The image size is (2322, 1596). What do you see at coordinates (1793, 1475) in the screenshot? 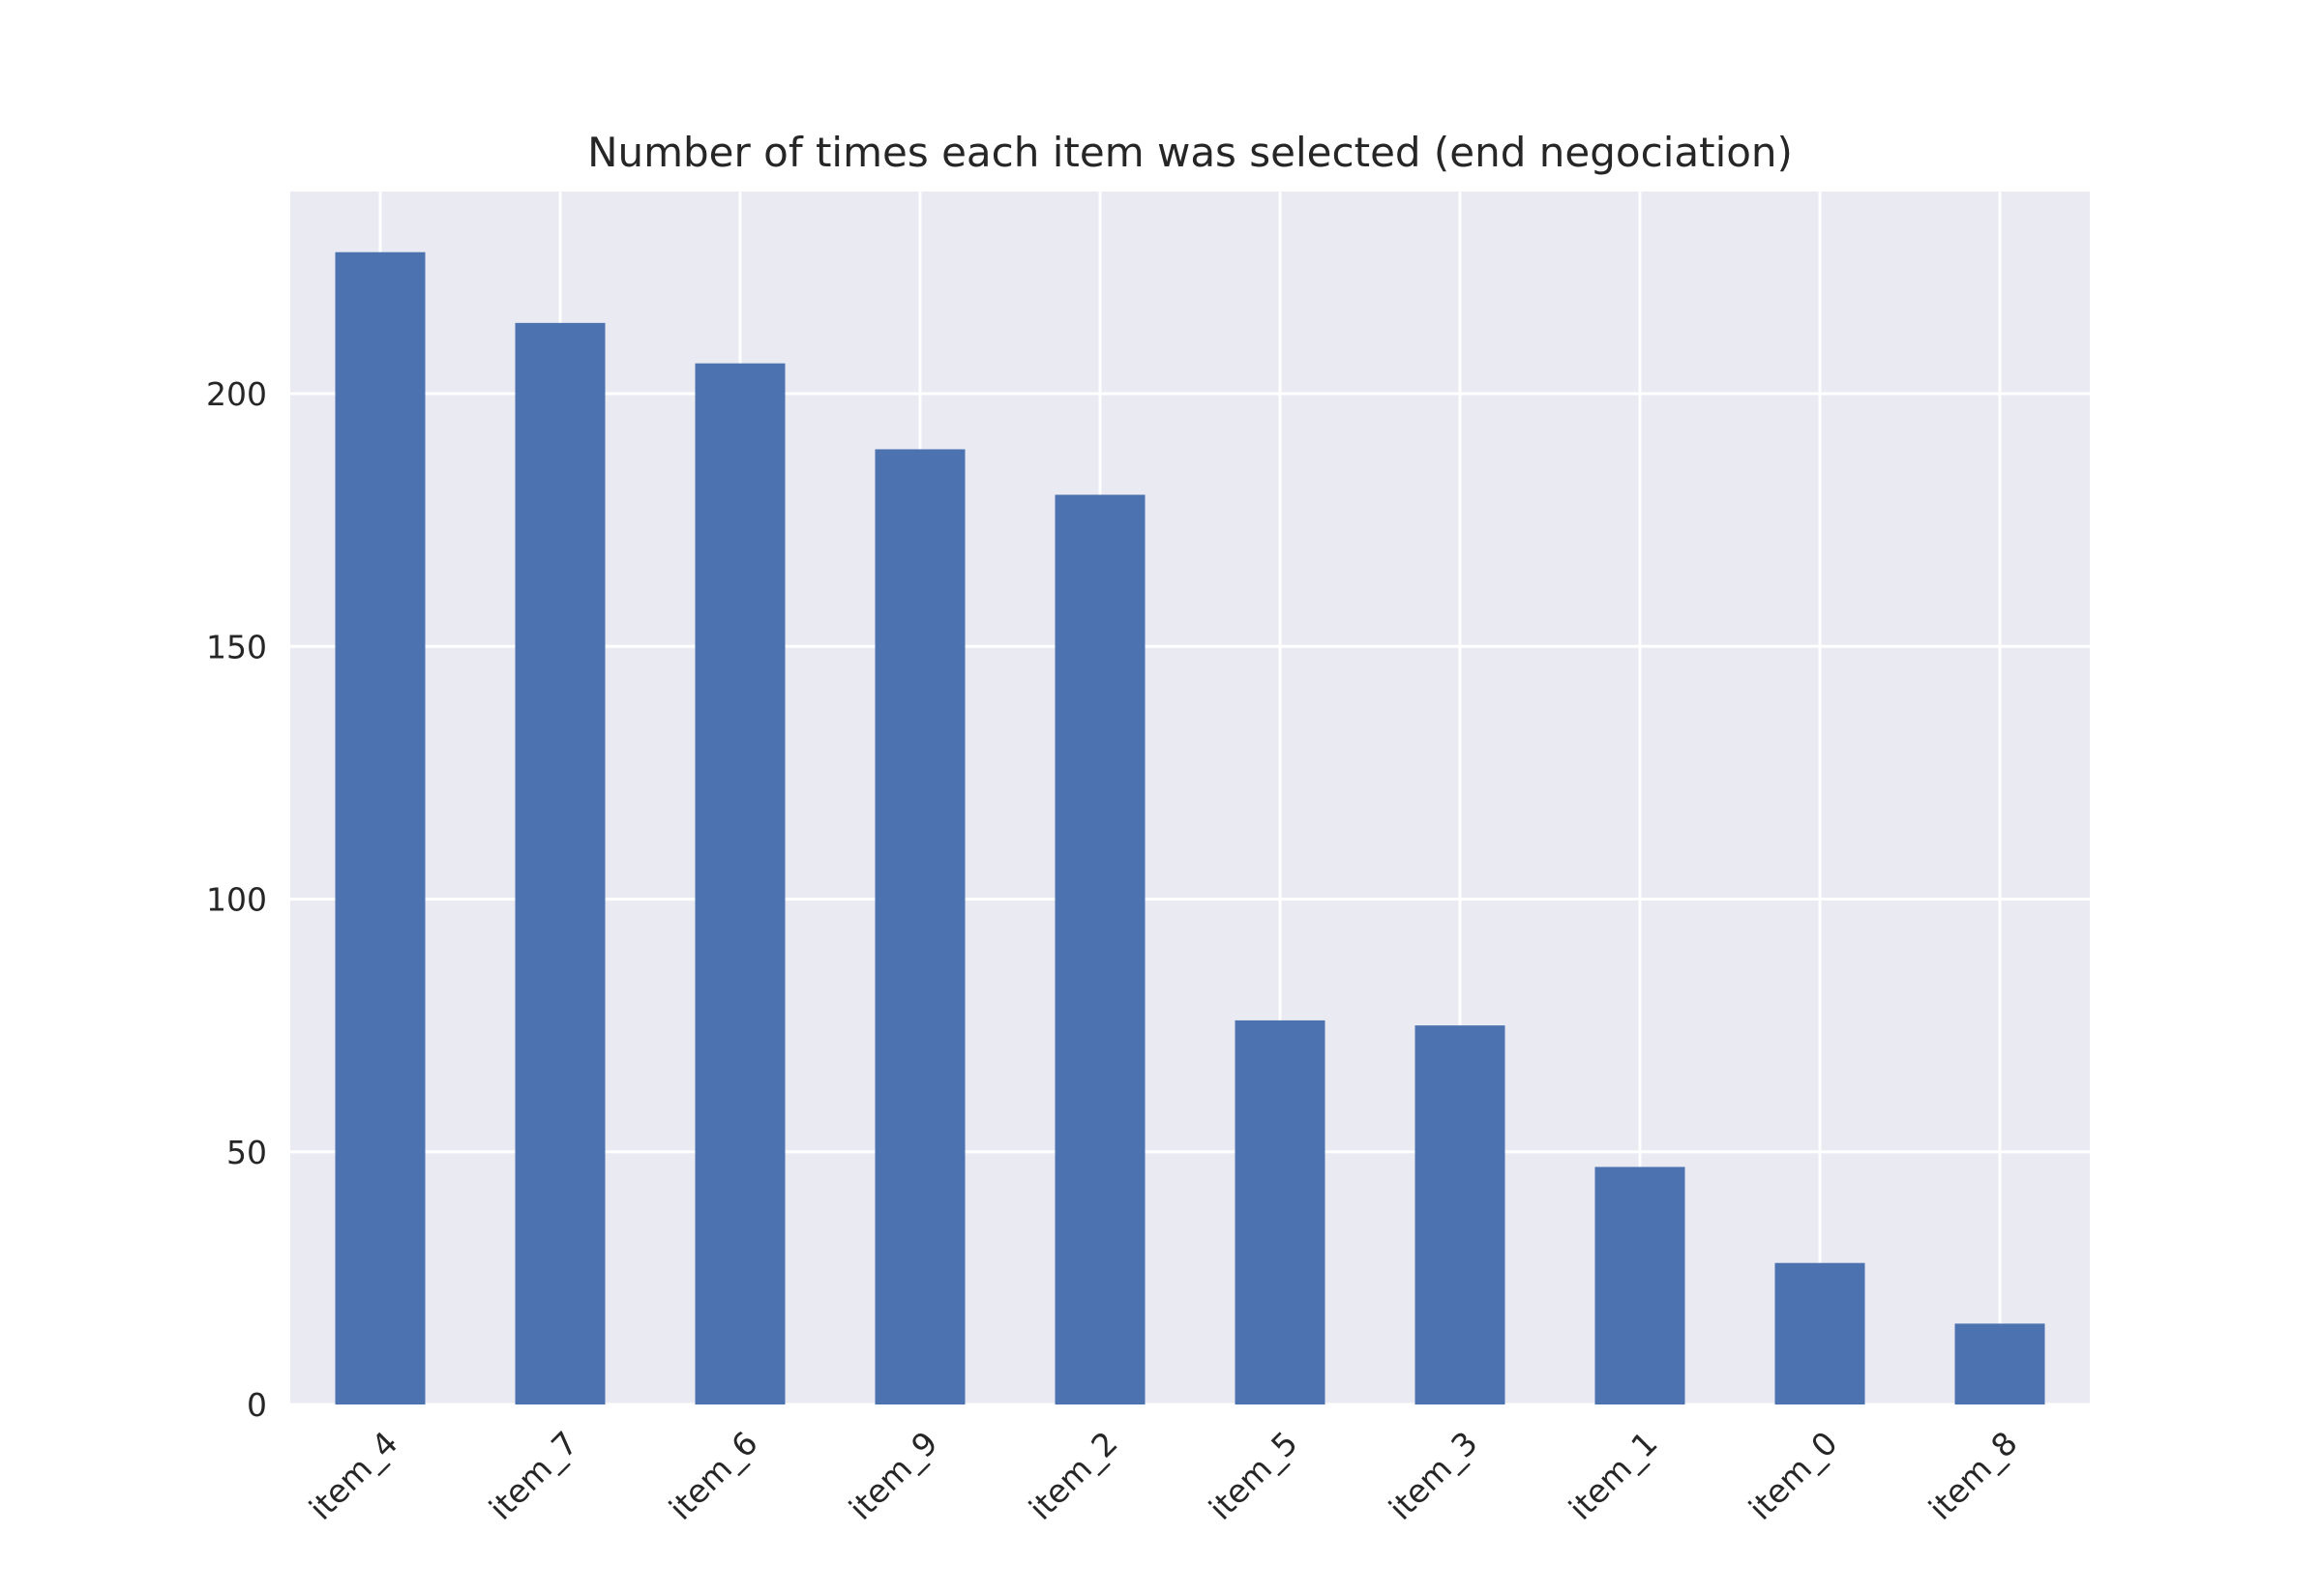
I see `x-tick-label: item_0` at bounding box center [1793, 1475].